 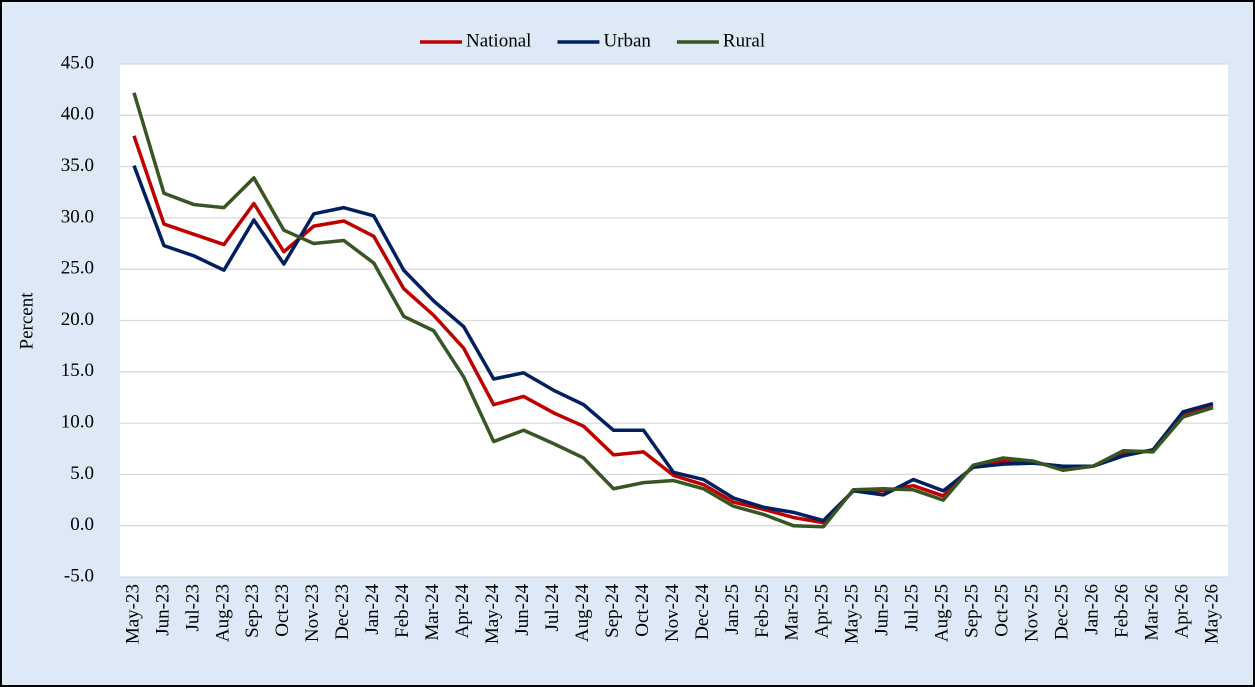 What do you see at coordinates (1091, 609) in the screenshot?
I see `x-tick-label: Jan-26` at bounding box center [1091, 609].